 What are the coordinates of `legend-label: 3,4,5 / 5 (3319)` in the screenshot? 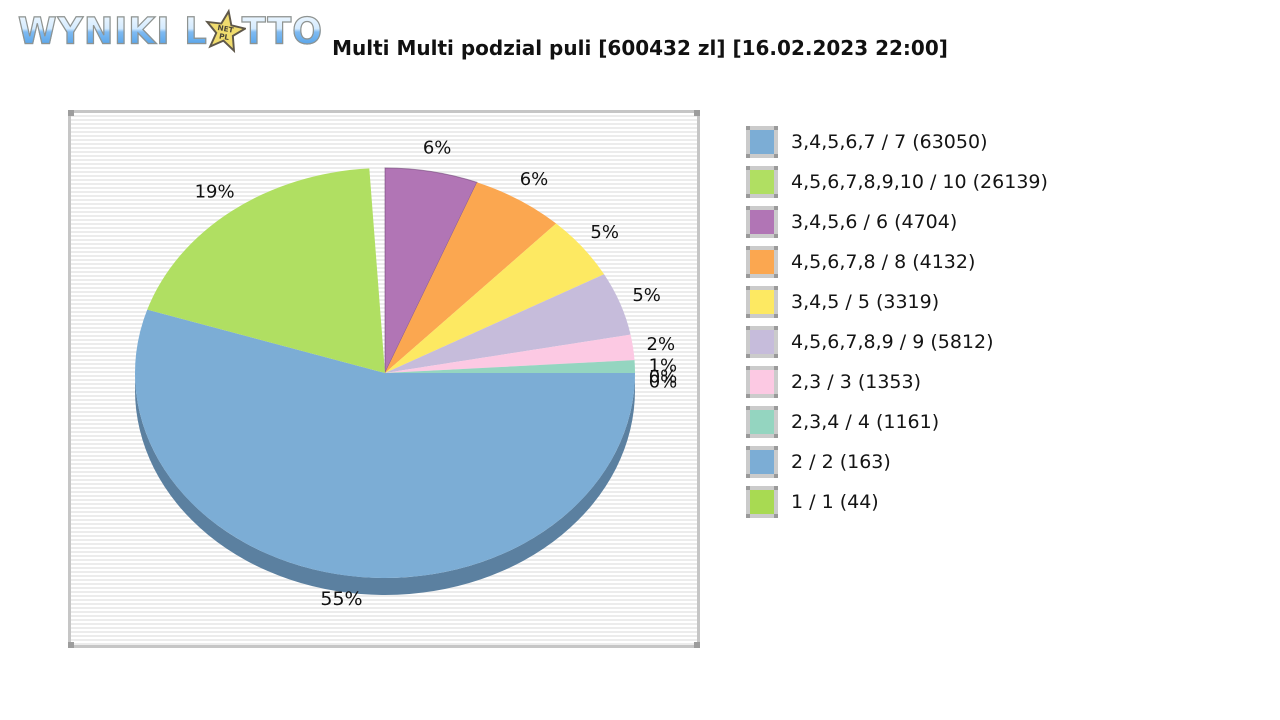 It's located at (865, 302).